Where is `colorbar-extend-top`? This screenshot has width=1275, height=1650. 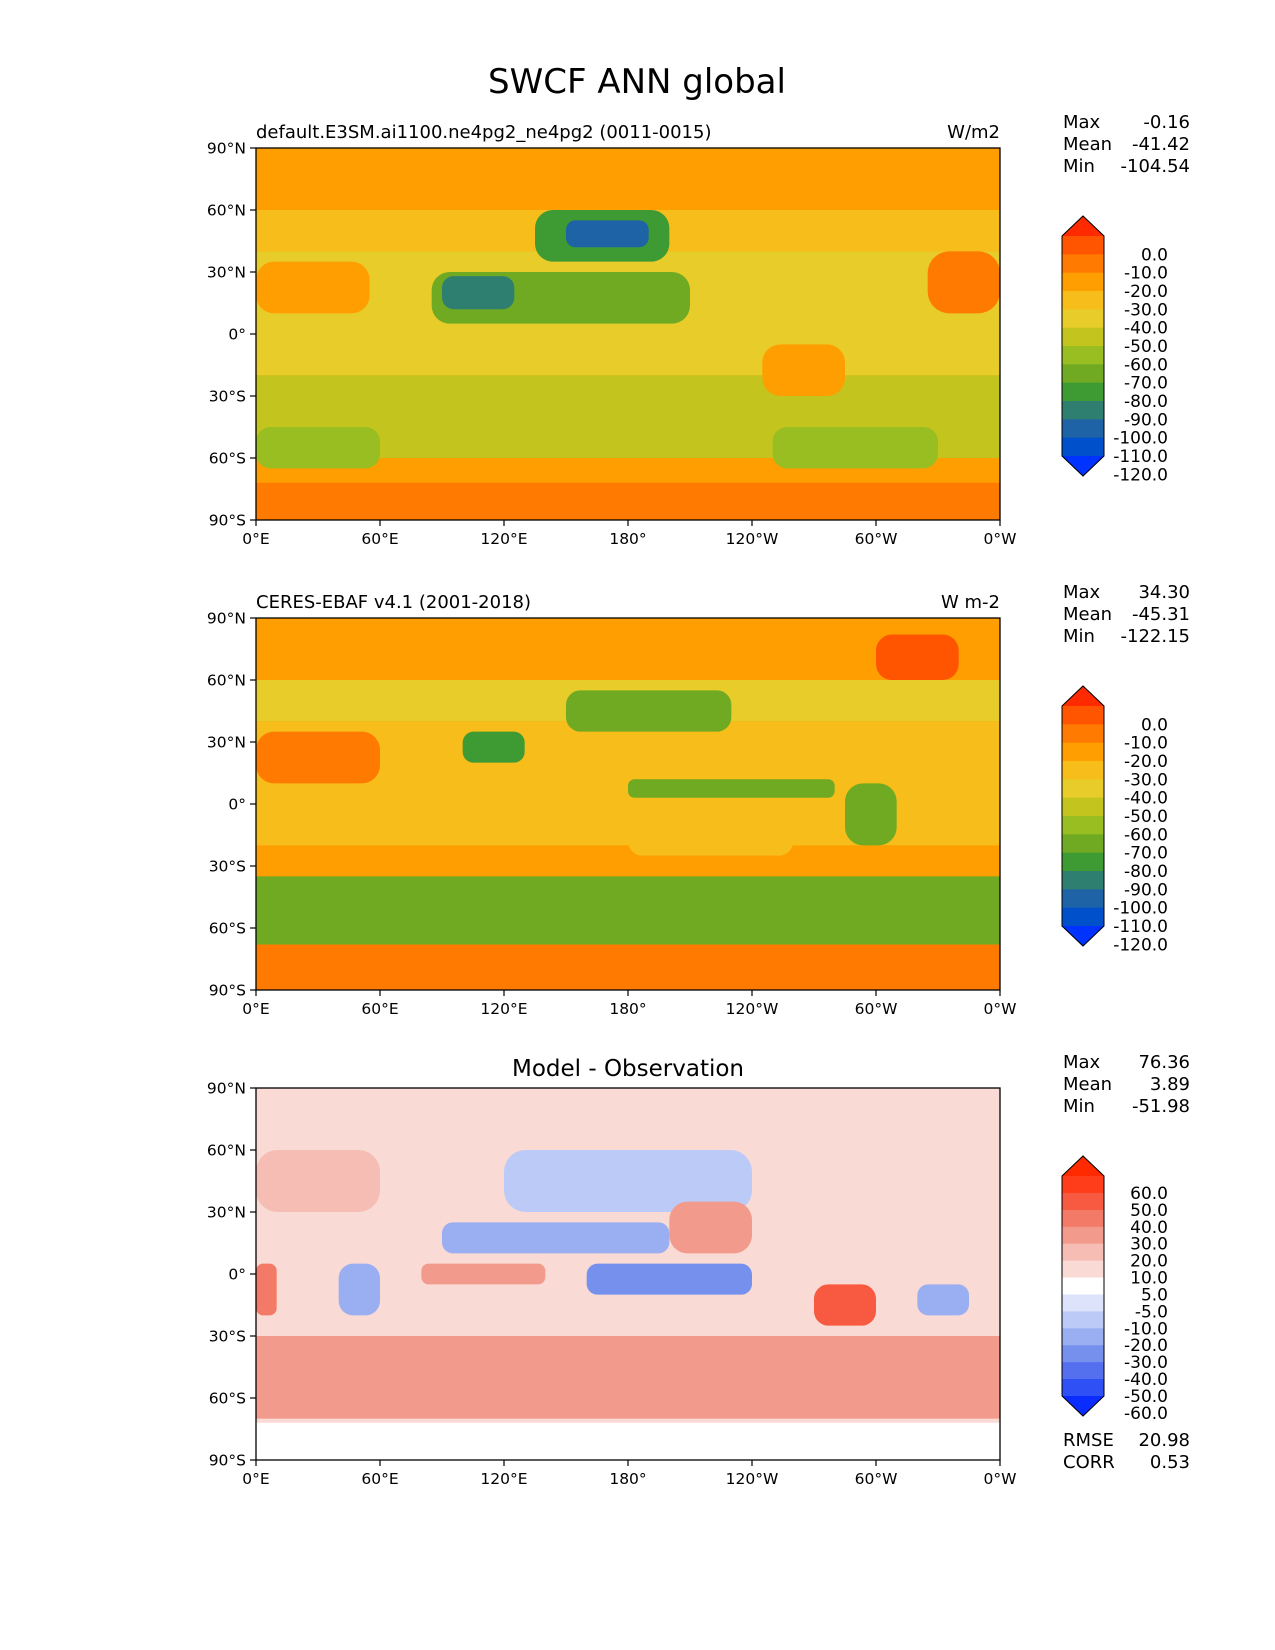
colorbar-extend-top is located at coordinates (1083, 696).